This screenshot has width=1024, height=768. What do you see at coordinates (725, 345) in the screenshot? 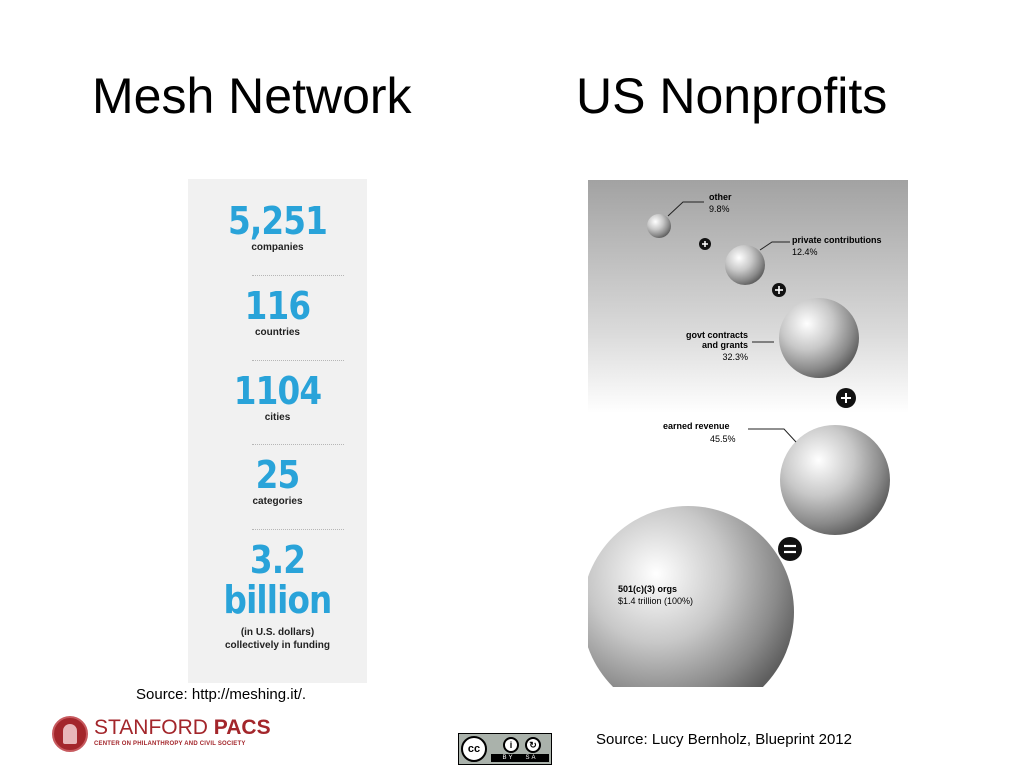
I see `label-govt-line2: and grants` at bounding box center [725, 345].